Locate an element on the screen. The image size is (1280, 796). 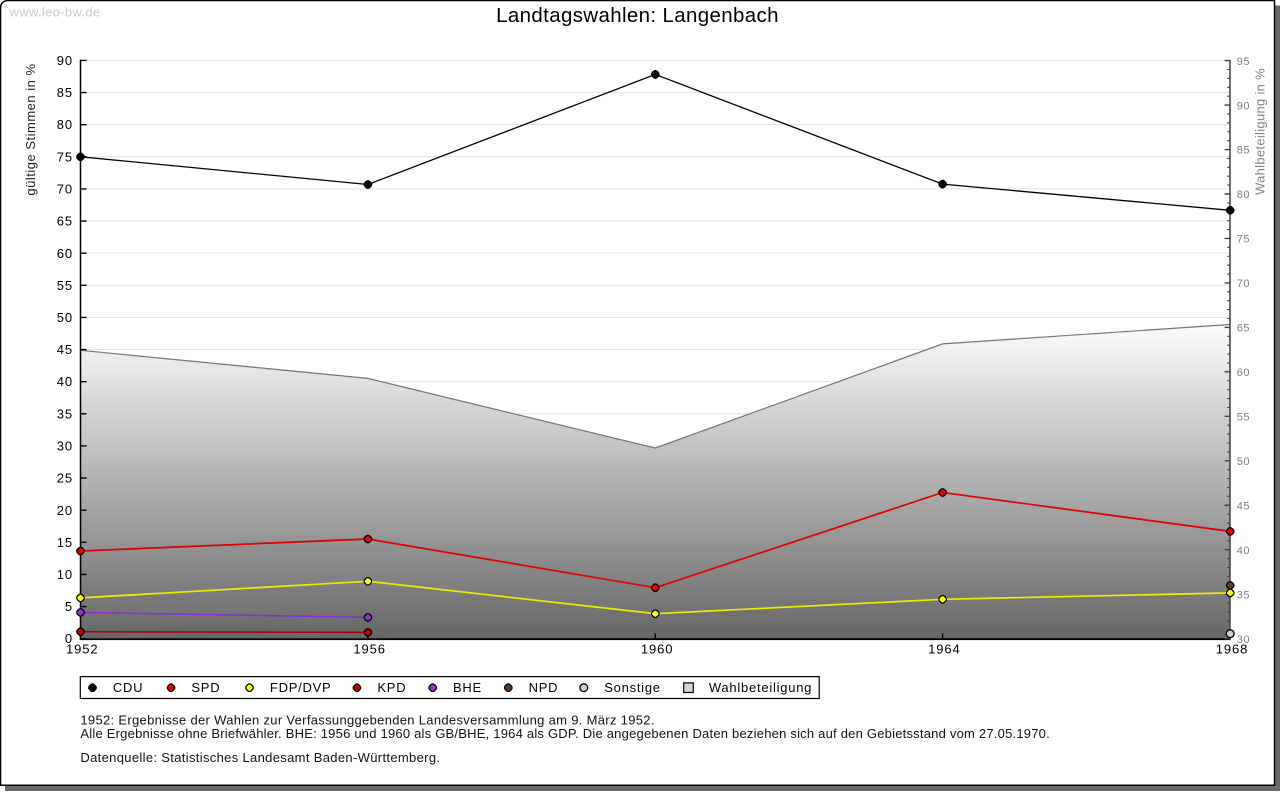
svg-text: 1968 is located at coordinates (1232, 649).